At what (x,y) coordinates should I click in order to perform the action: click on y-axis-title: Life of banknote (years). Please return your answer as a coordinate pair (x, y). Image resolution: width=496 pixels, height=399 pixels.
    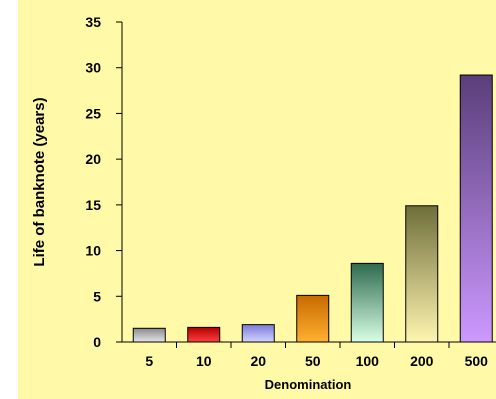
    Looking at the image, I should click on (39, 181).